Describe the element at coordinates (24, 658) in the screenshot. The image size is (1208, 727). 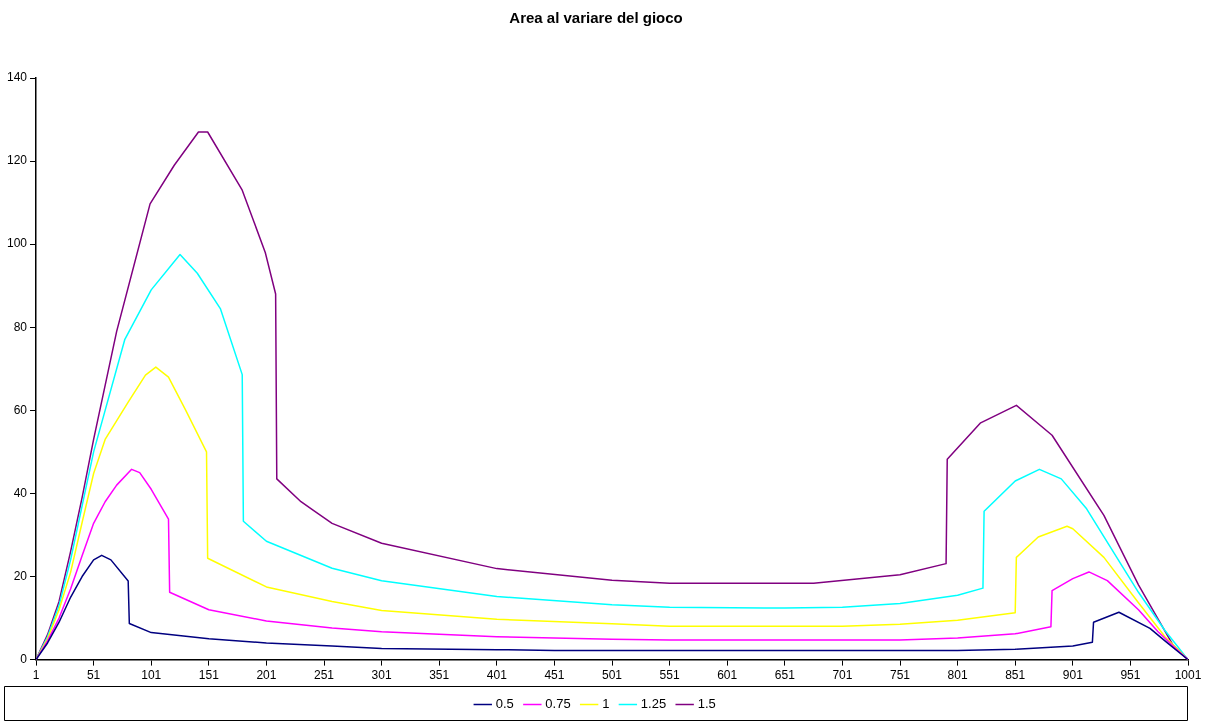
I see `y-tick-label: 0` at that location.